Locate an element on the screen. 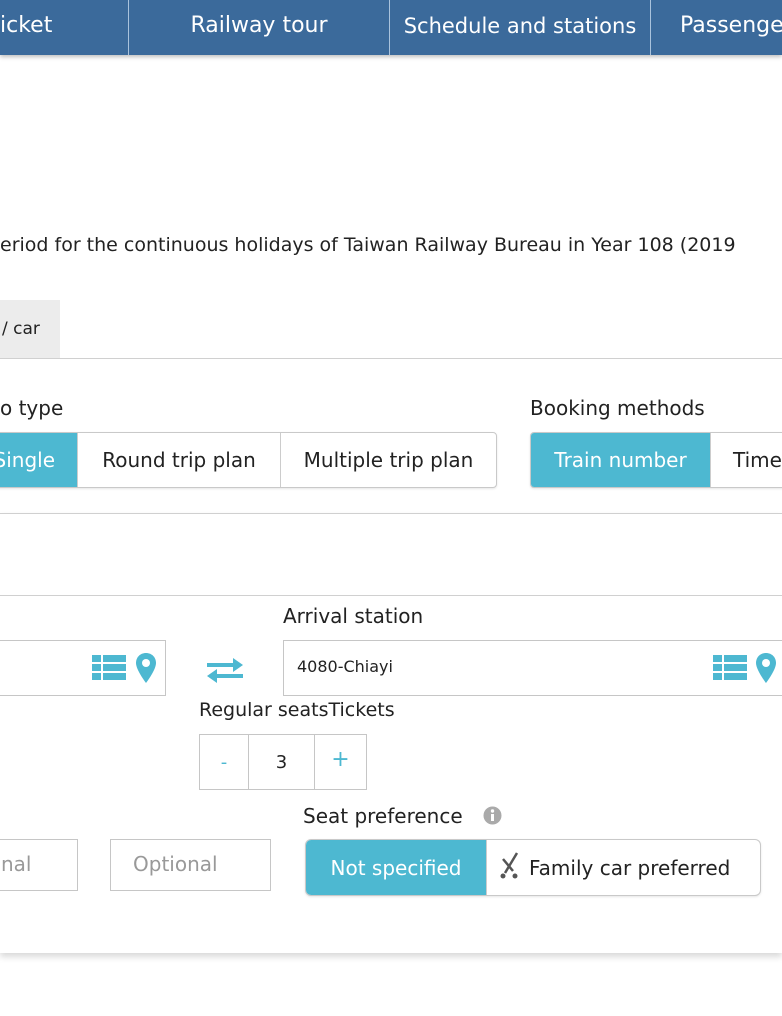  tab-divider is located at coordinates (391, 358).